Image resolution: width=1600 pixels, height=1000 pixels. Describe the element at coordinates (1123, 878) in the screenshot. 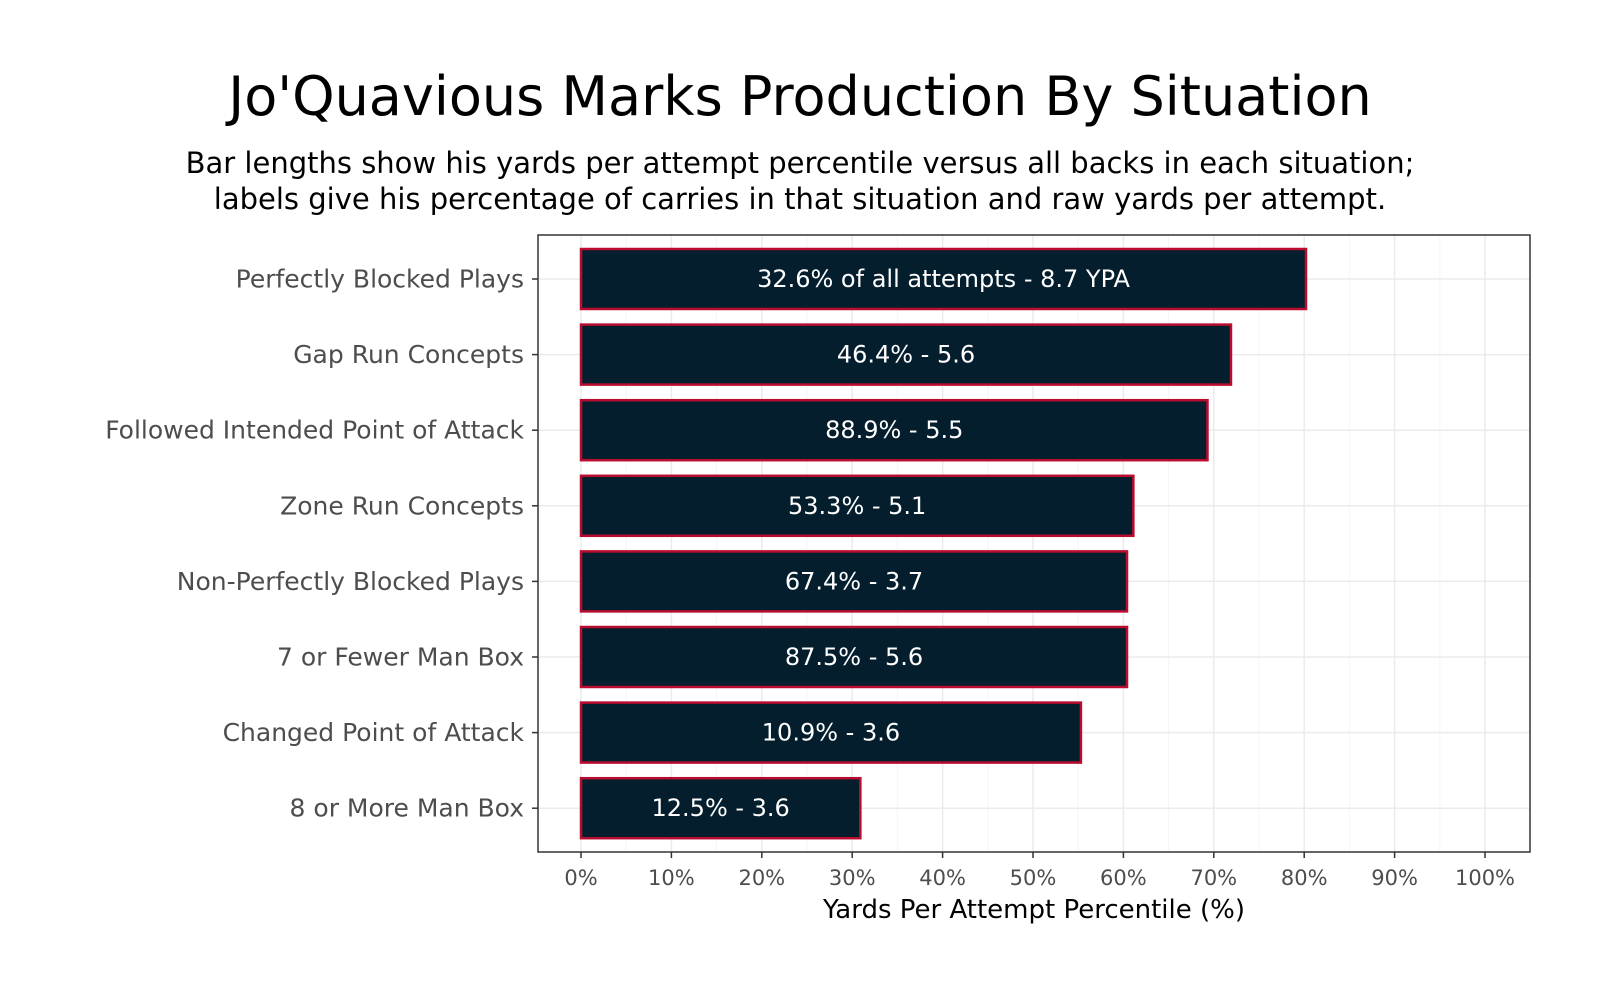

I see `x-tick-label: 60%` at that location.